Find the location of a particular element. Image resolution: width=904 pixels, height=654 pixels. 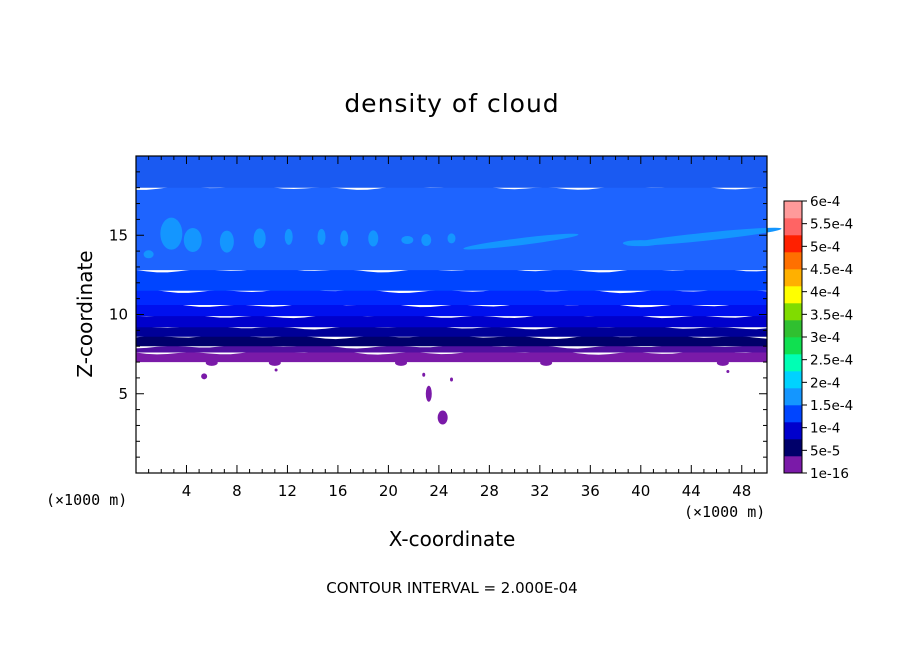

colorbar-label: 3e-4 is located at coordinates (825, 338).